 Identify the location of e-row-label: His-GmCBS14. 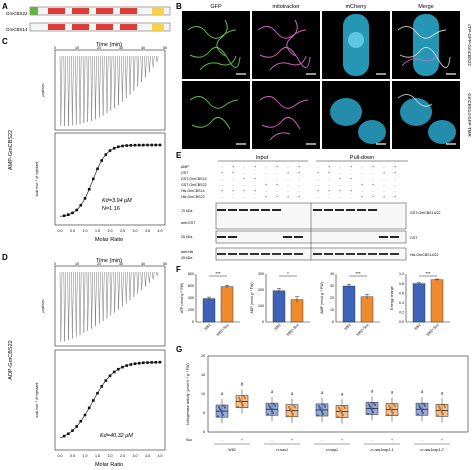
(193, 191).